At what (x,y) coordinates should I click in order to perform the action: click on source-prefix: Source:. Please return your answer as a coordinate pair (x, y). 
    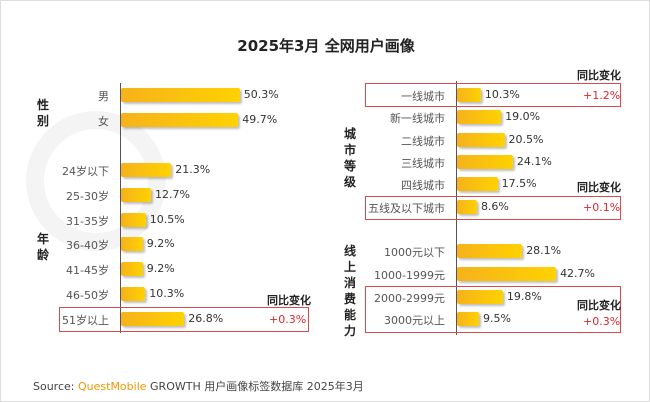
    Looking at the image, I should click on (54, 386).